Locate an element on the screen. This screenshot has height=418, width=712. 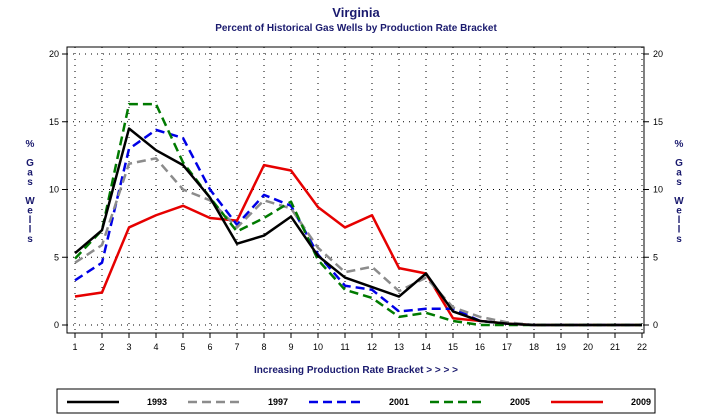
x-tick-label: 16 is located at coordinates (480, 347).